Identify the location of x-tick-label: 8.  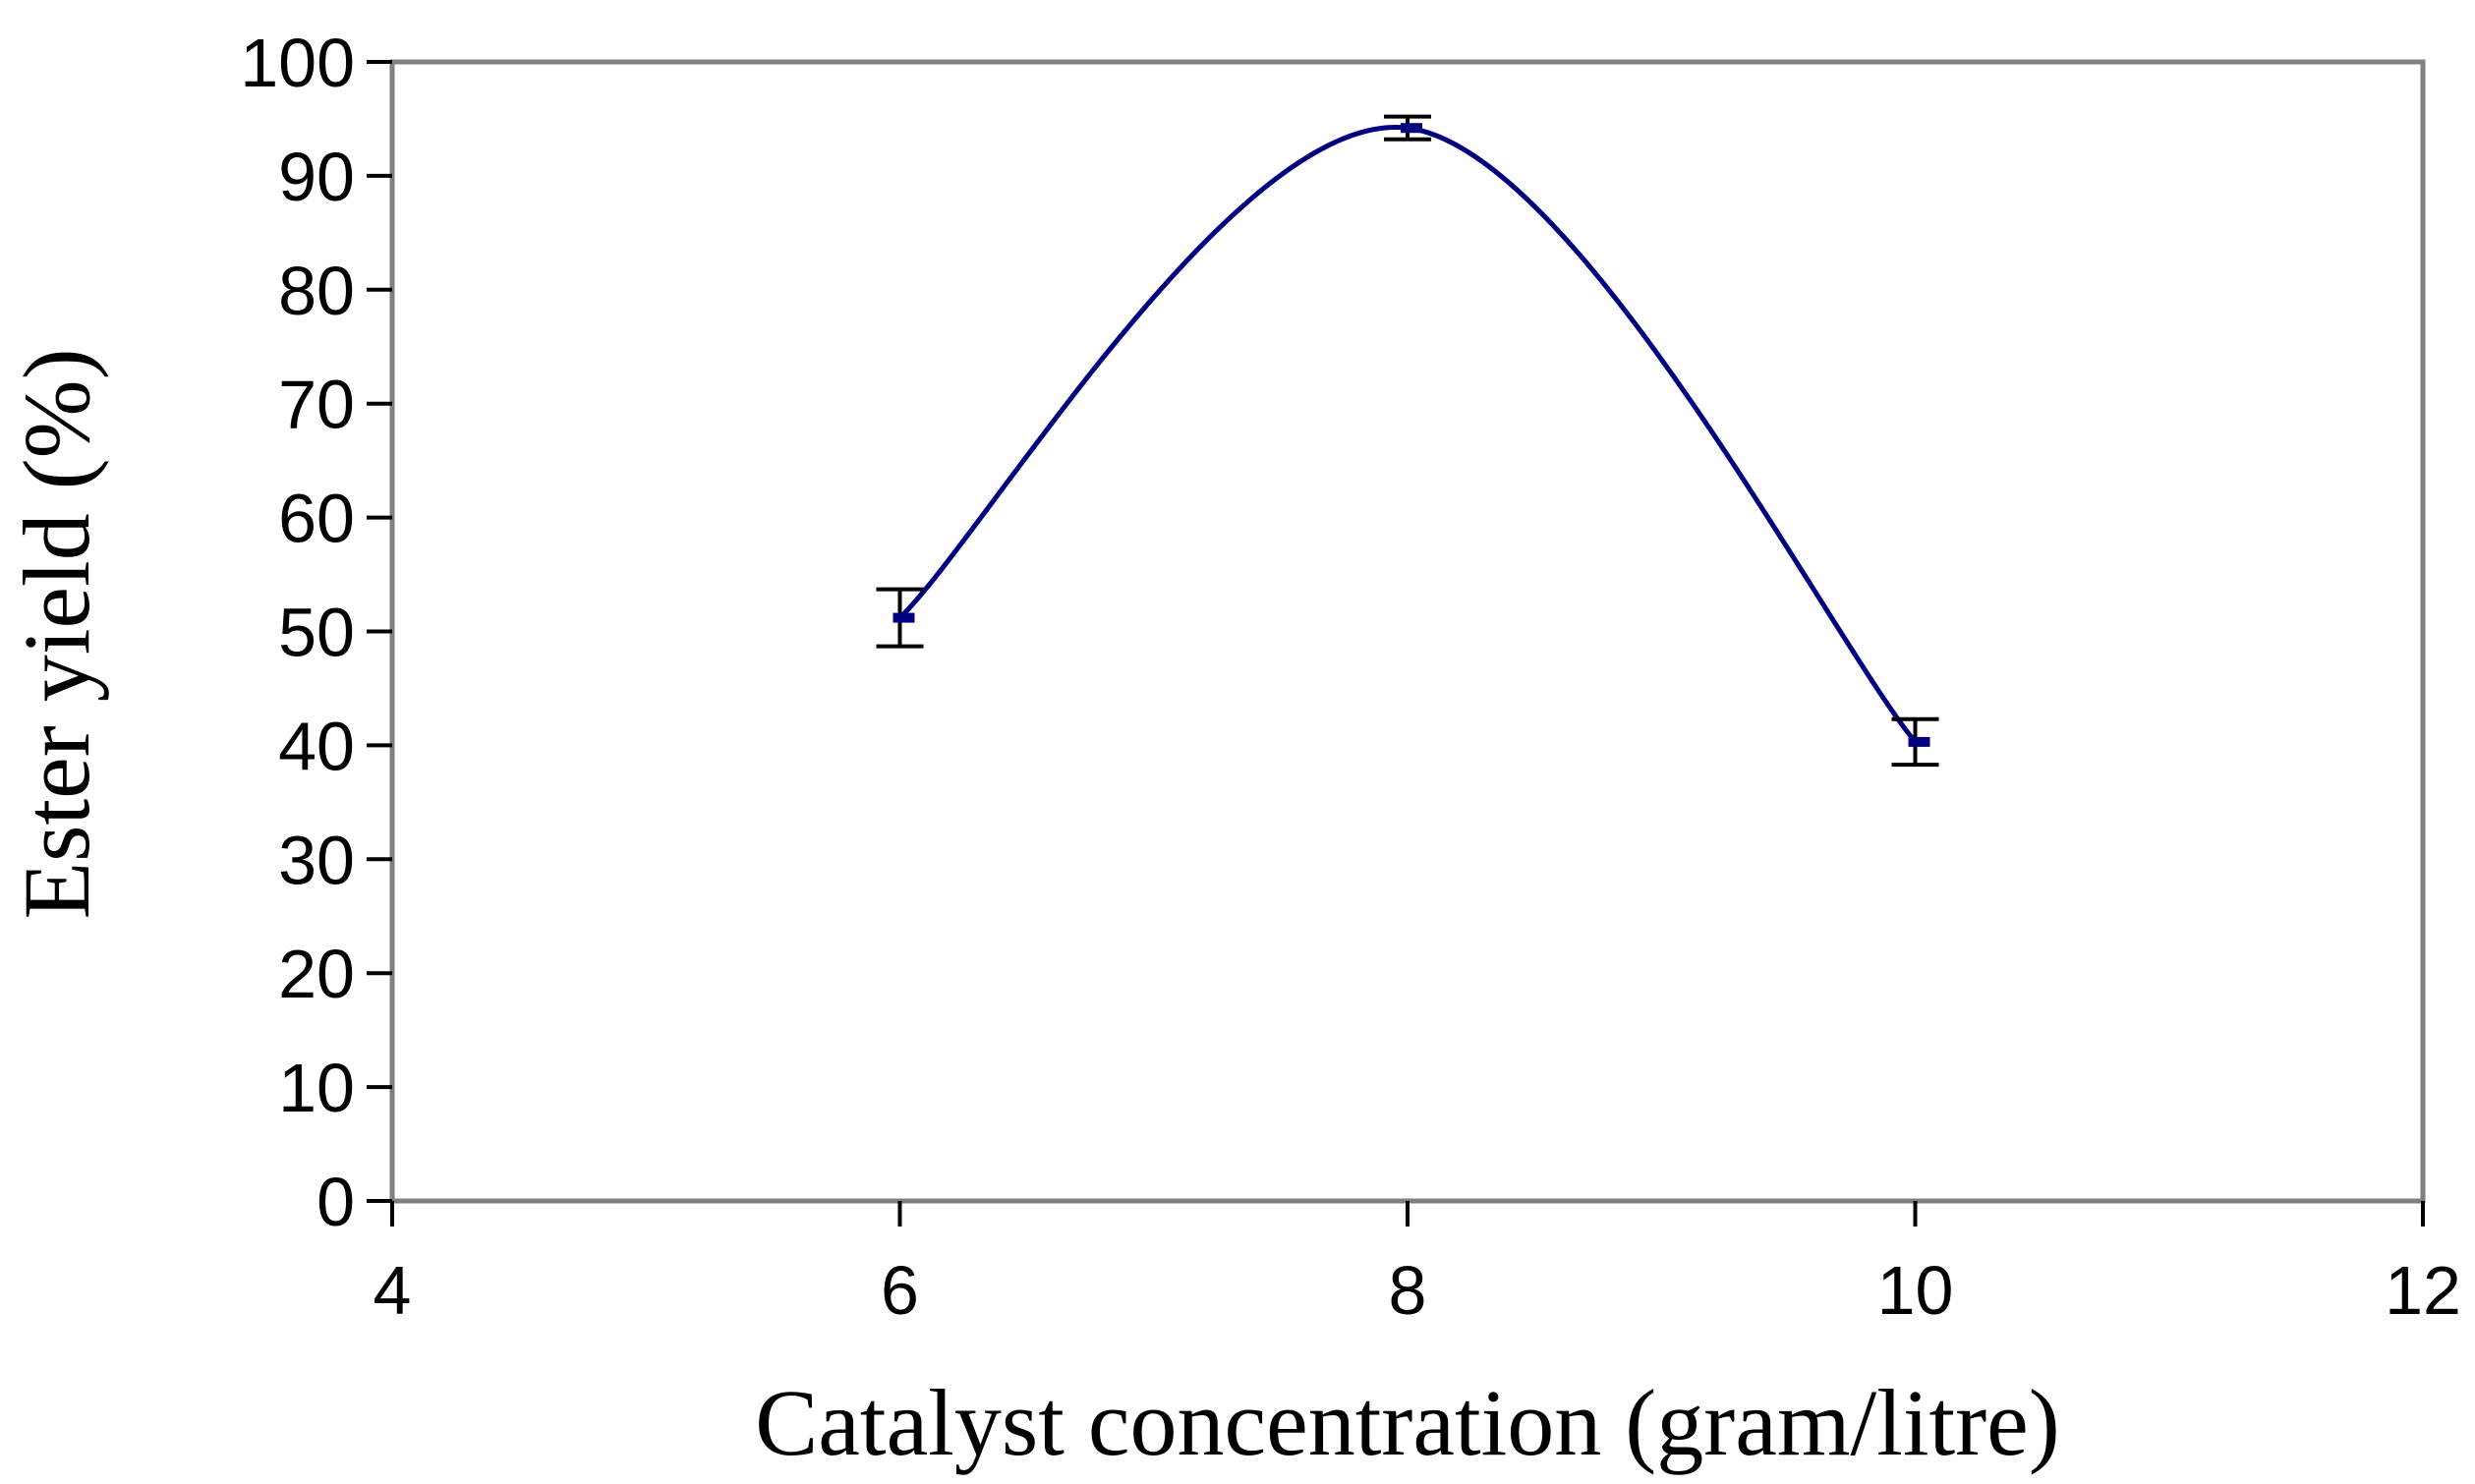
(1408, 1290).